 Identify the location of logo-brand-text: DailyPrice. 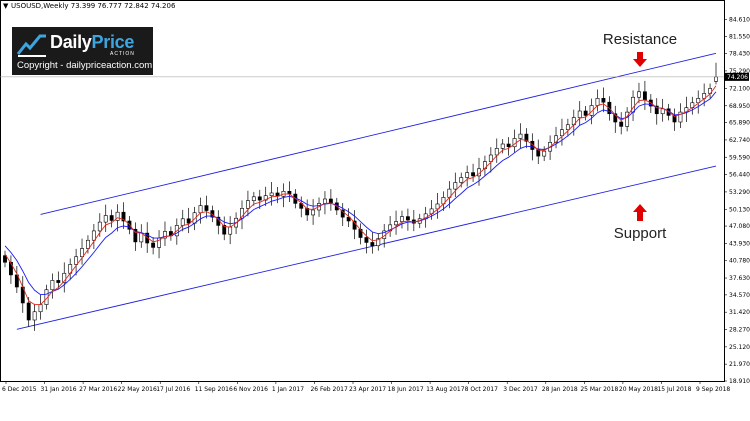
(92, 42).